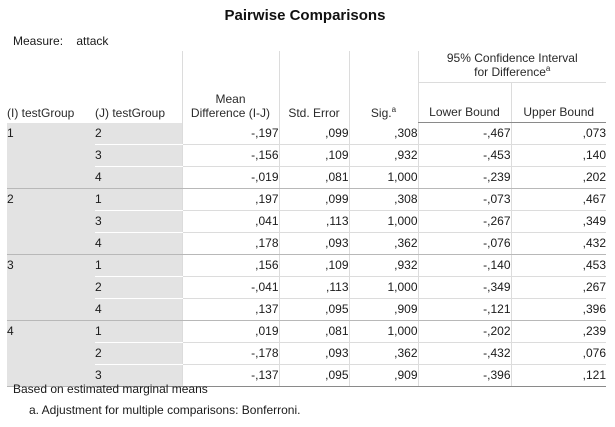  Describe the element at coordinates (383, 87) in the screenshot. I see `header-sig: Sig.a` at that location.